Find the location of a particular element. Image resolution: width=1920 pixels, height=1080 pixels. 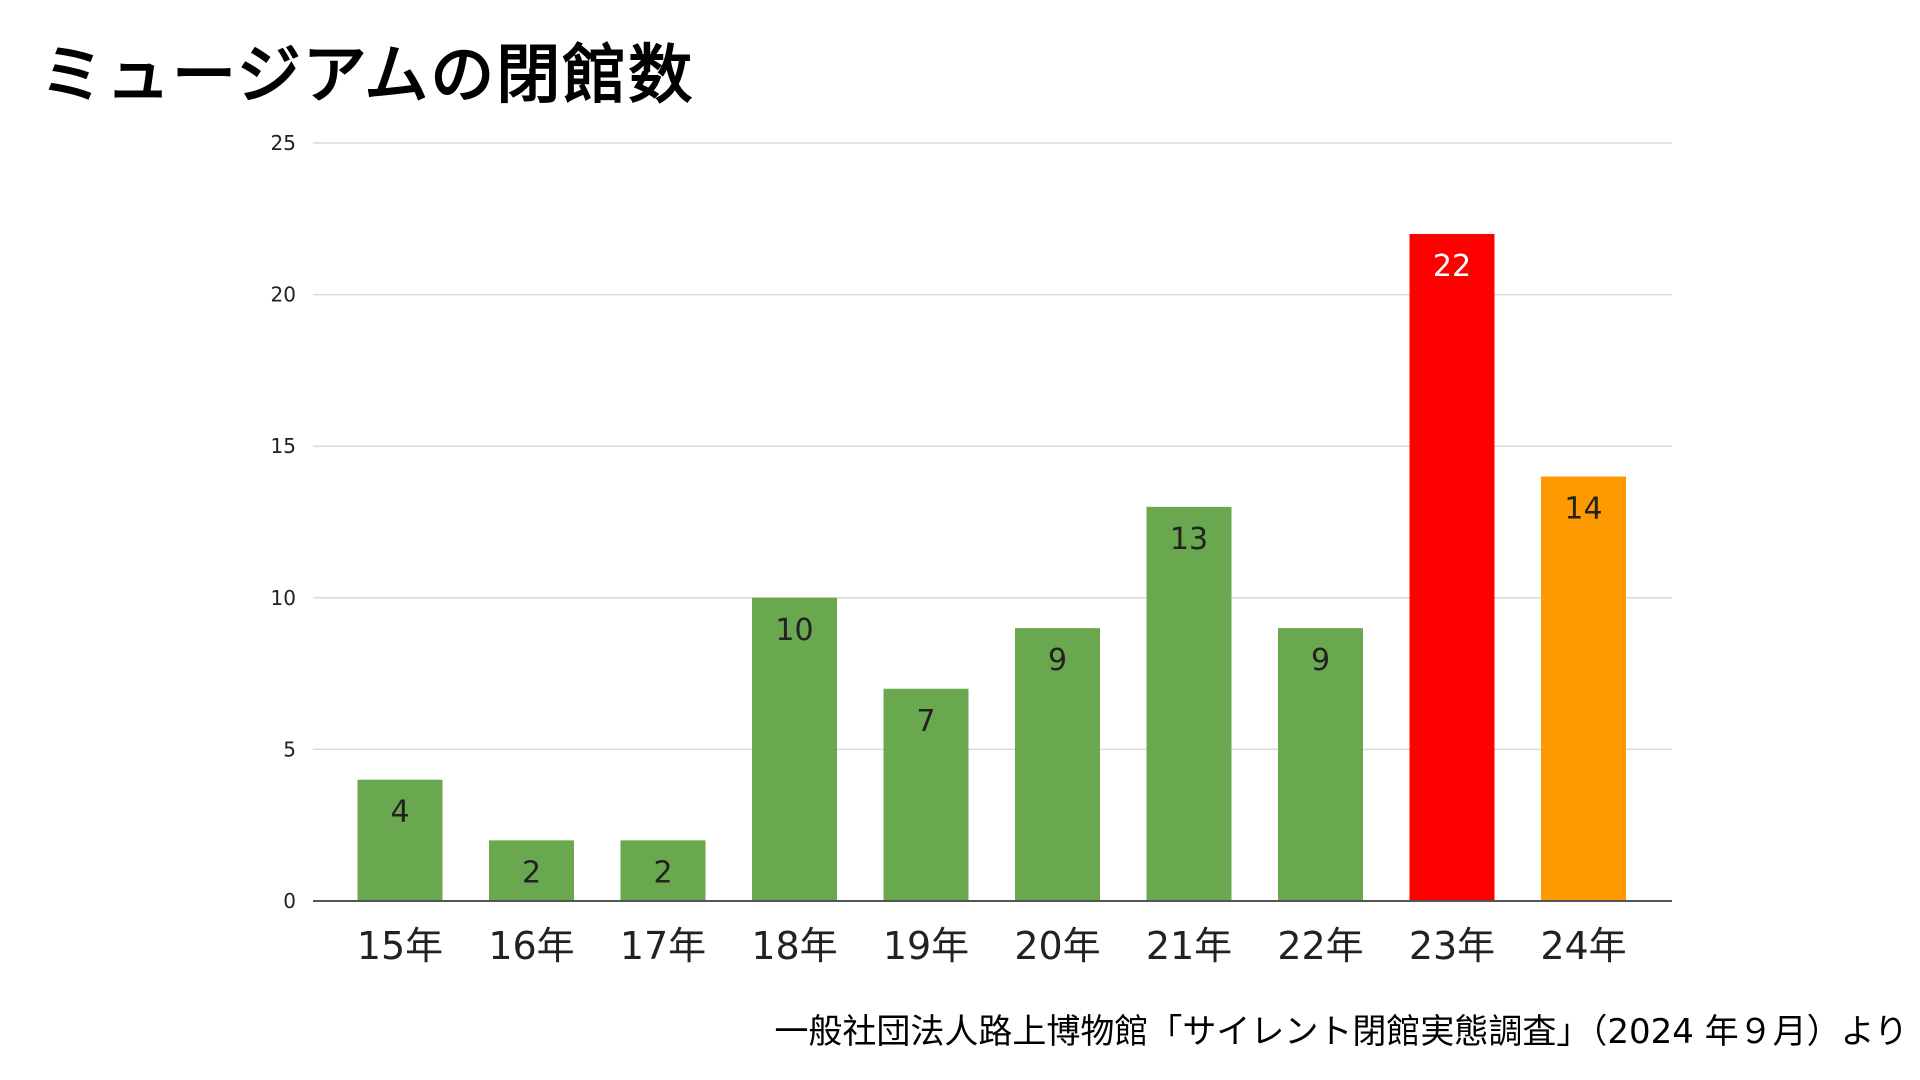

data-label: 7 is located at coordinates (925, 721).